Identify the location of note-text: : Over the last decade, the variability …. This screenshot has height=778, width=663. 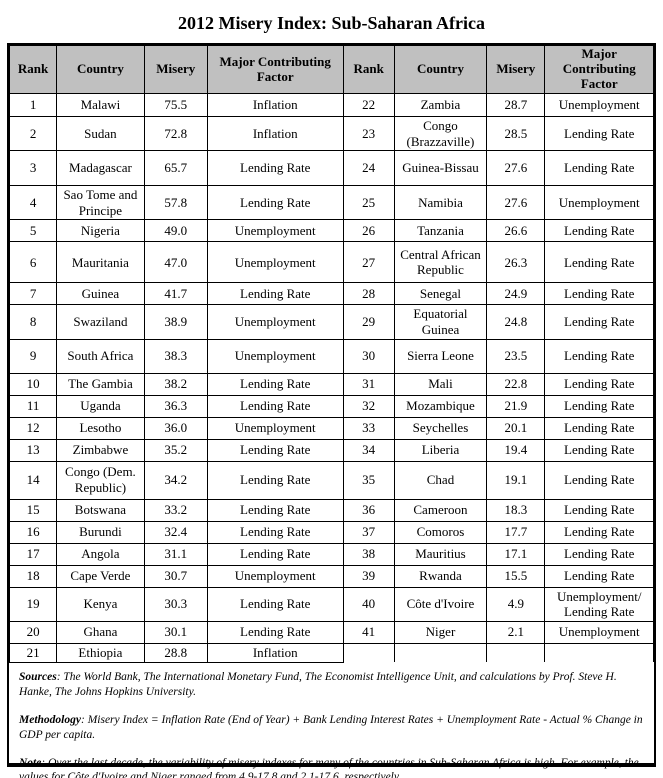
(329, 767).